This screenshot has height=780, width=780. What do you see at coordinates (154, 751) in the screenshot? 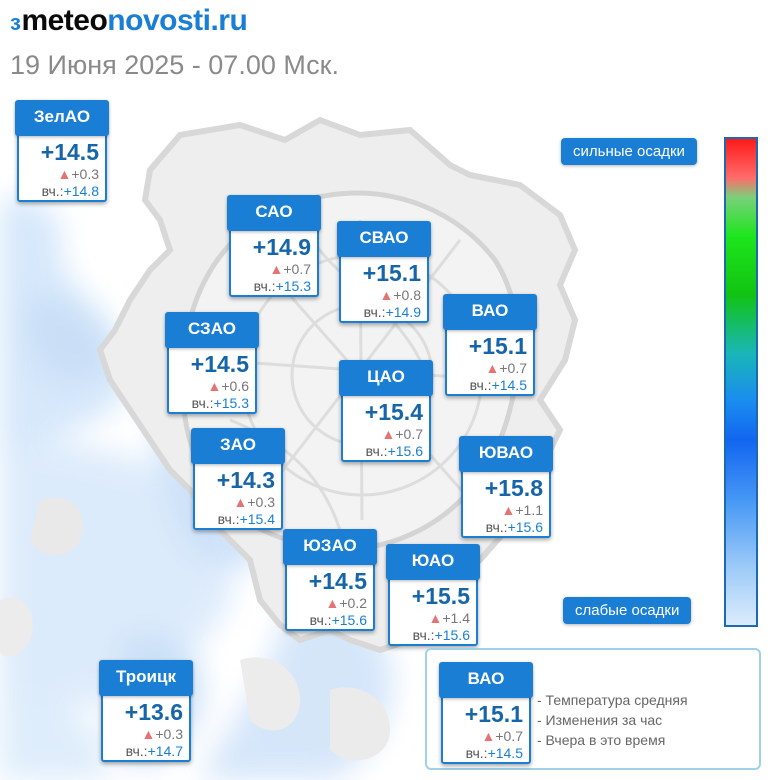
I see `yesterday-value: вч.:+14.7` at bounding box center [154, 751].